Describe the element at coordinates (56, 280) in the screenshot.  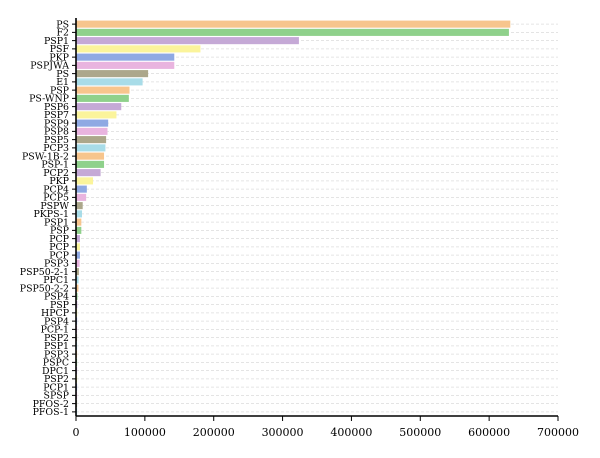
I see `y-tick-label: PPC1` at that location.